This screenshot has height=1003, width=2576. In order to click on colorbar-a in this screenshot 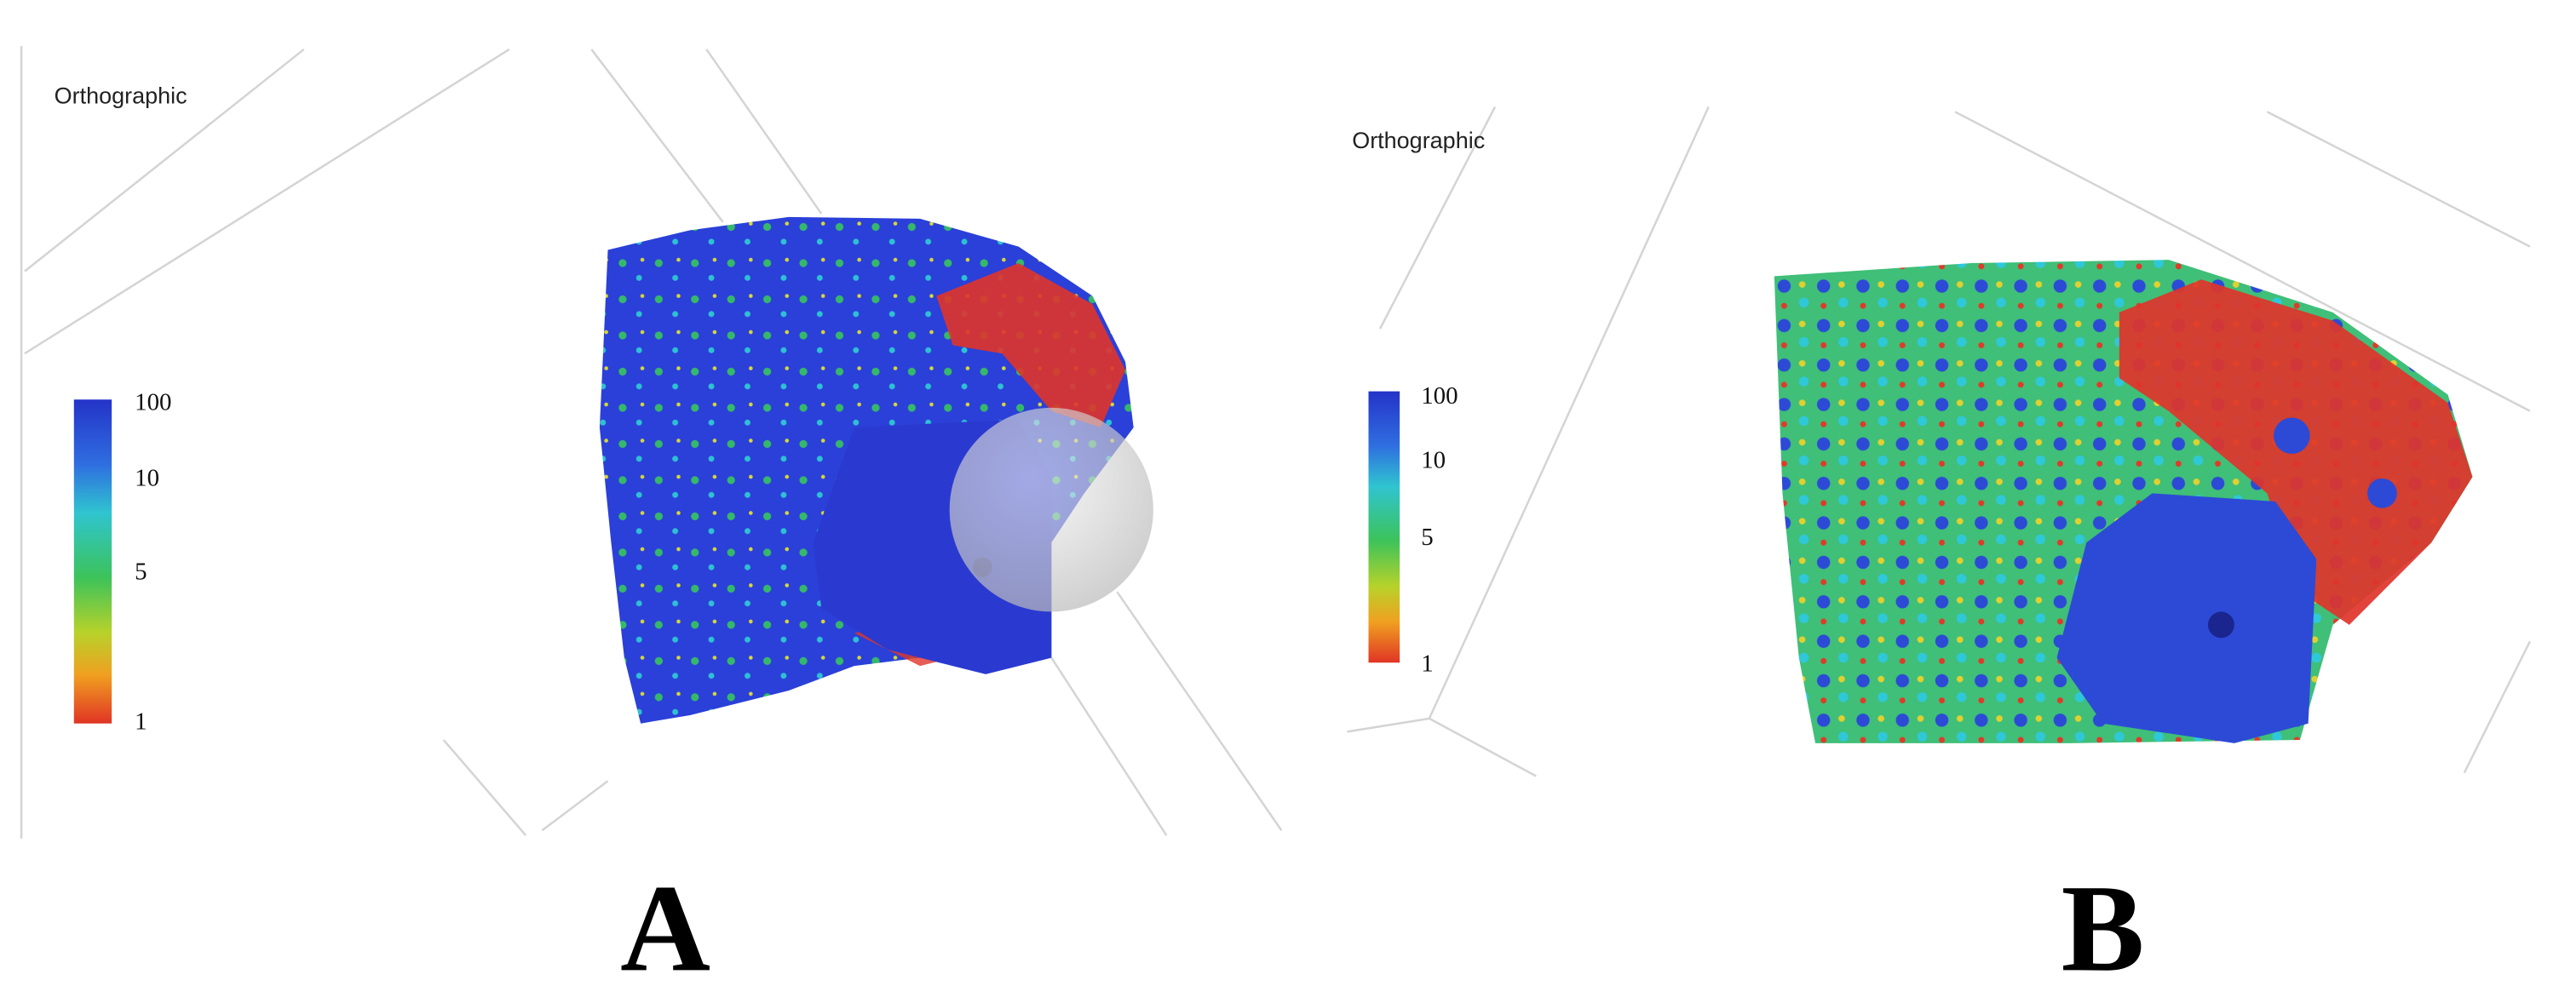, I will do `click(93, 561)`.